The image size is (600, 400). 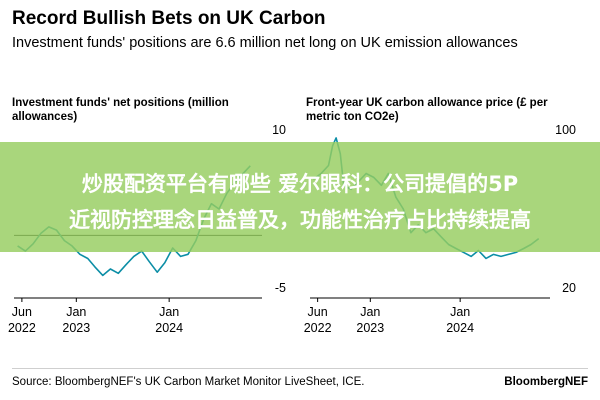 I want to click on brand-logo: BloombergNEF, so click(x=546, y=382).